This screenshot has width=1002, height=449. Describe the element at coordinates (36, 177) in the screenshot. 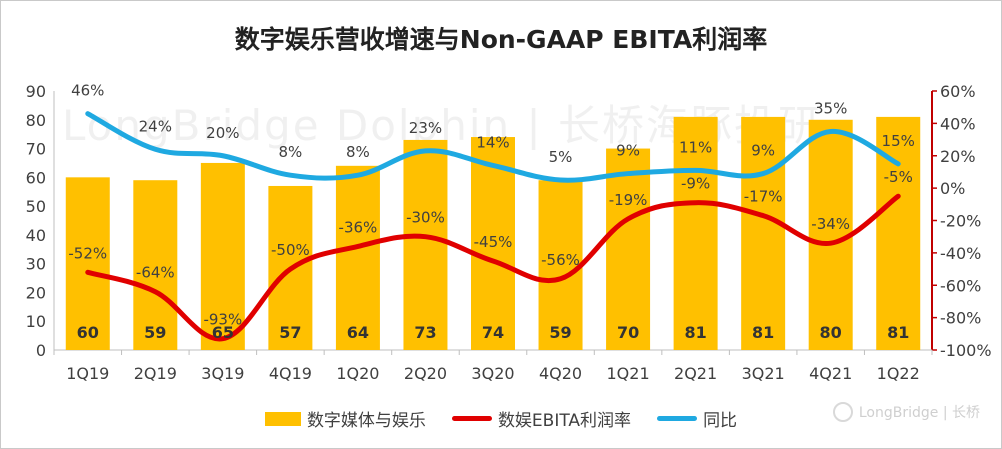

I see `left-tick-label: 60` at that location.